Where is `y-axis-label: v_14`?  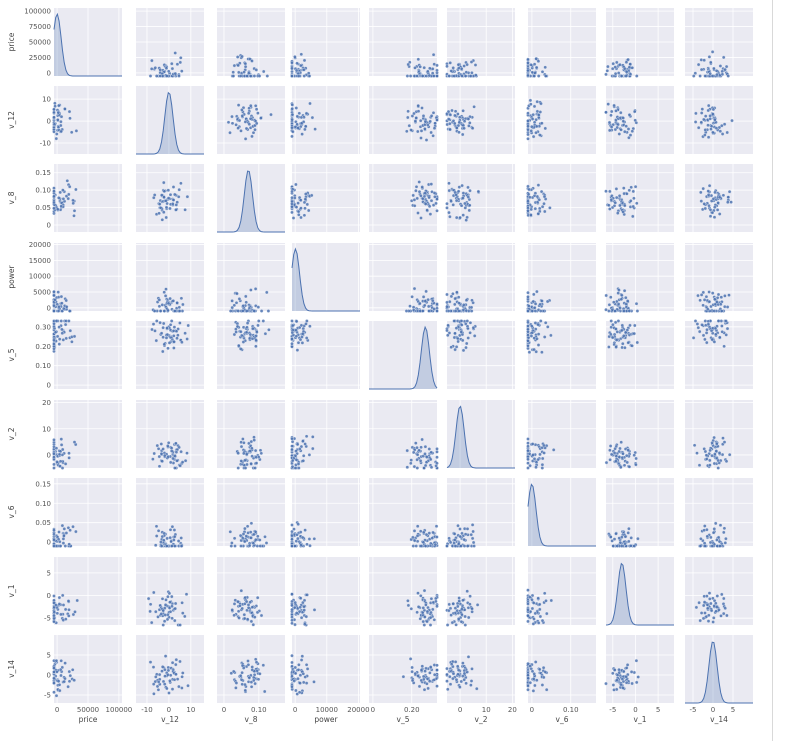
y-axis-label: v_14 is located at coordinates (11, 669).